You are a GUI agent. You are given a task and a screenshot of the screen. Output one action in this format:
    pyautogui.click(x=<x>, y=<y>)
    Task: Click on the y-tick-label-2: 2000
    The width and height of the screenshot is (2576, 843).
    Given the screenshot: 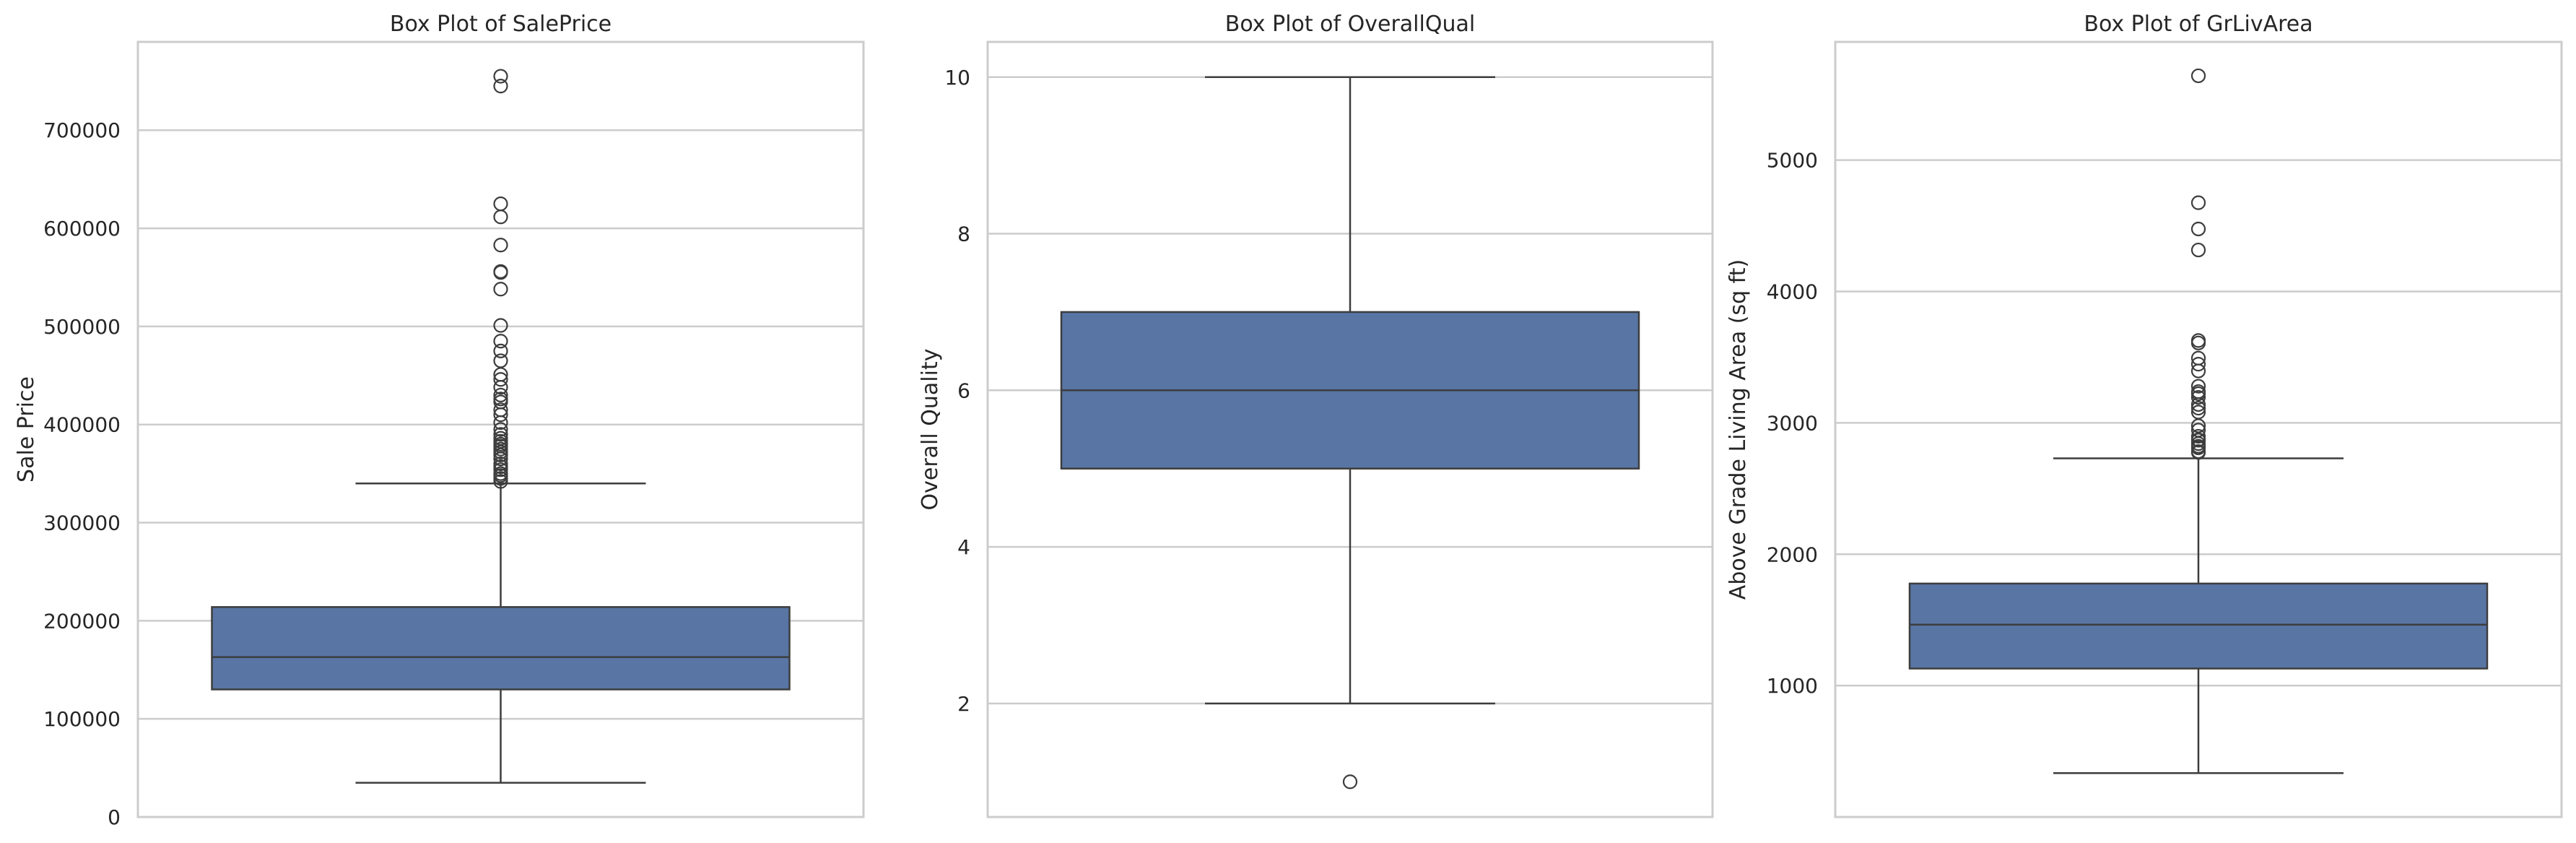 What is the action you would take?
    pyautogui.click(x=1792, y=554)
    